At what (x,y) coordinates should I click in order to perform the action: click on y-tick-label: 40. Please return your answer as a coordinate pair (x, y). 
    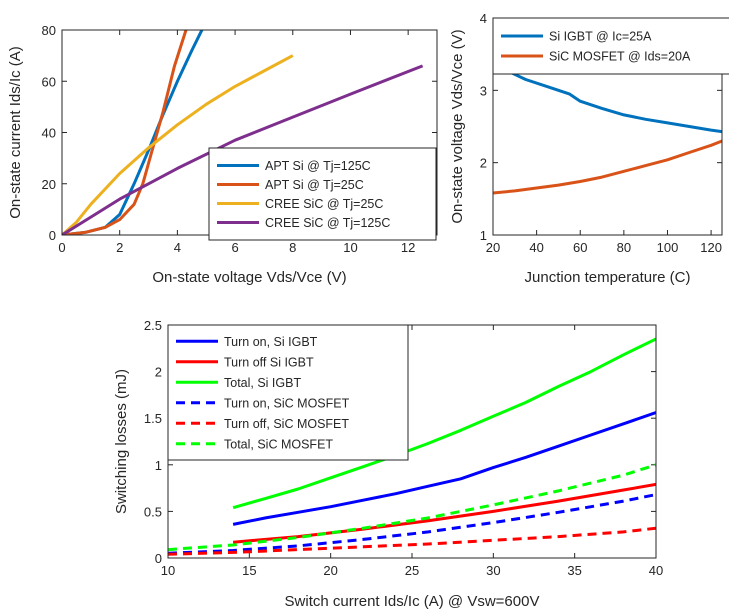
    Looking at the image, I should click on (49, 133).